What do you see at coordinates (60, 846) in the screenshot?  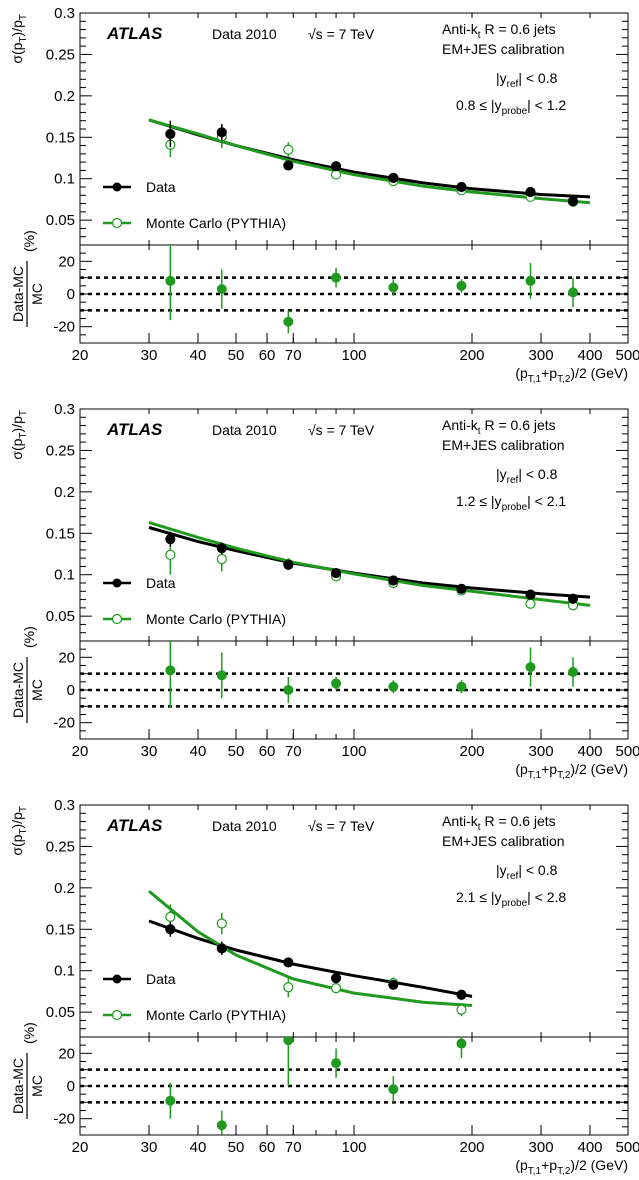 I see `y-tick-label: 0.25` at bounding box center [60, 846].